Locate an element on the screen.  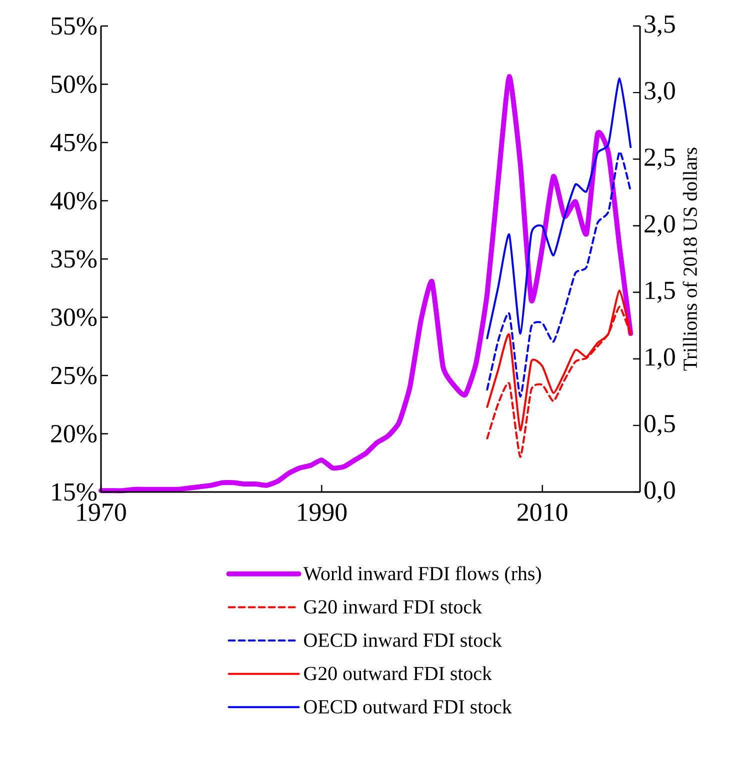
legend-label: World inward FDI flows (rhs) is located at coordinates (422, 575).